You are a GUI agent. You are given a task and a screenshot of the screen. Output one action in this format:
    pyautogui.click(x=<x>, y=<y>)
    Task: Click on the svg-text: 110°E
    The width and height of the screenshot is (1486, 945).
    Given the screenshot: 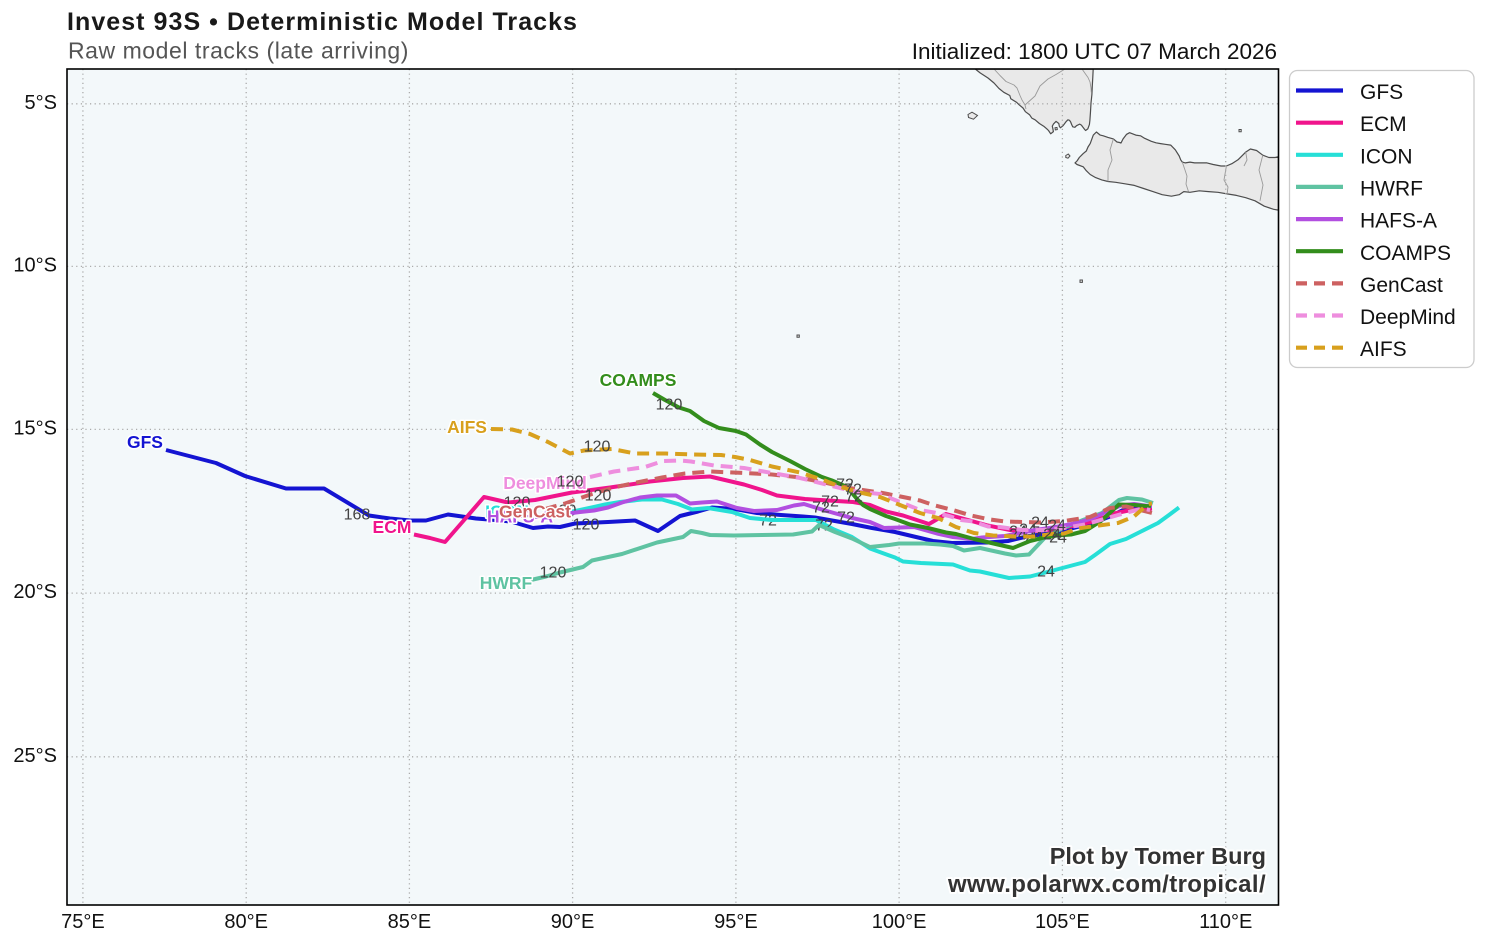 What is the action you would take?
    pyautogui.click(x=1225, y=922)
    